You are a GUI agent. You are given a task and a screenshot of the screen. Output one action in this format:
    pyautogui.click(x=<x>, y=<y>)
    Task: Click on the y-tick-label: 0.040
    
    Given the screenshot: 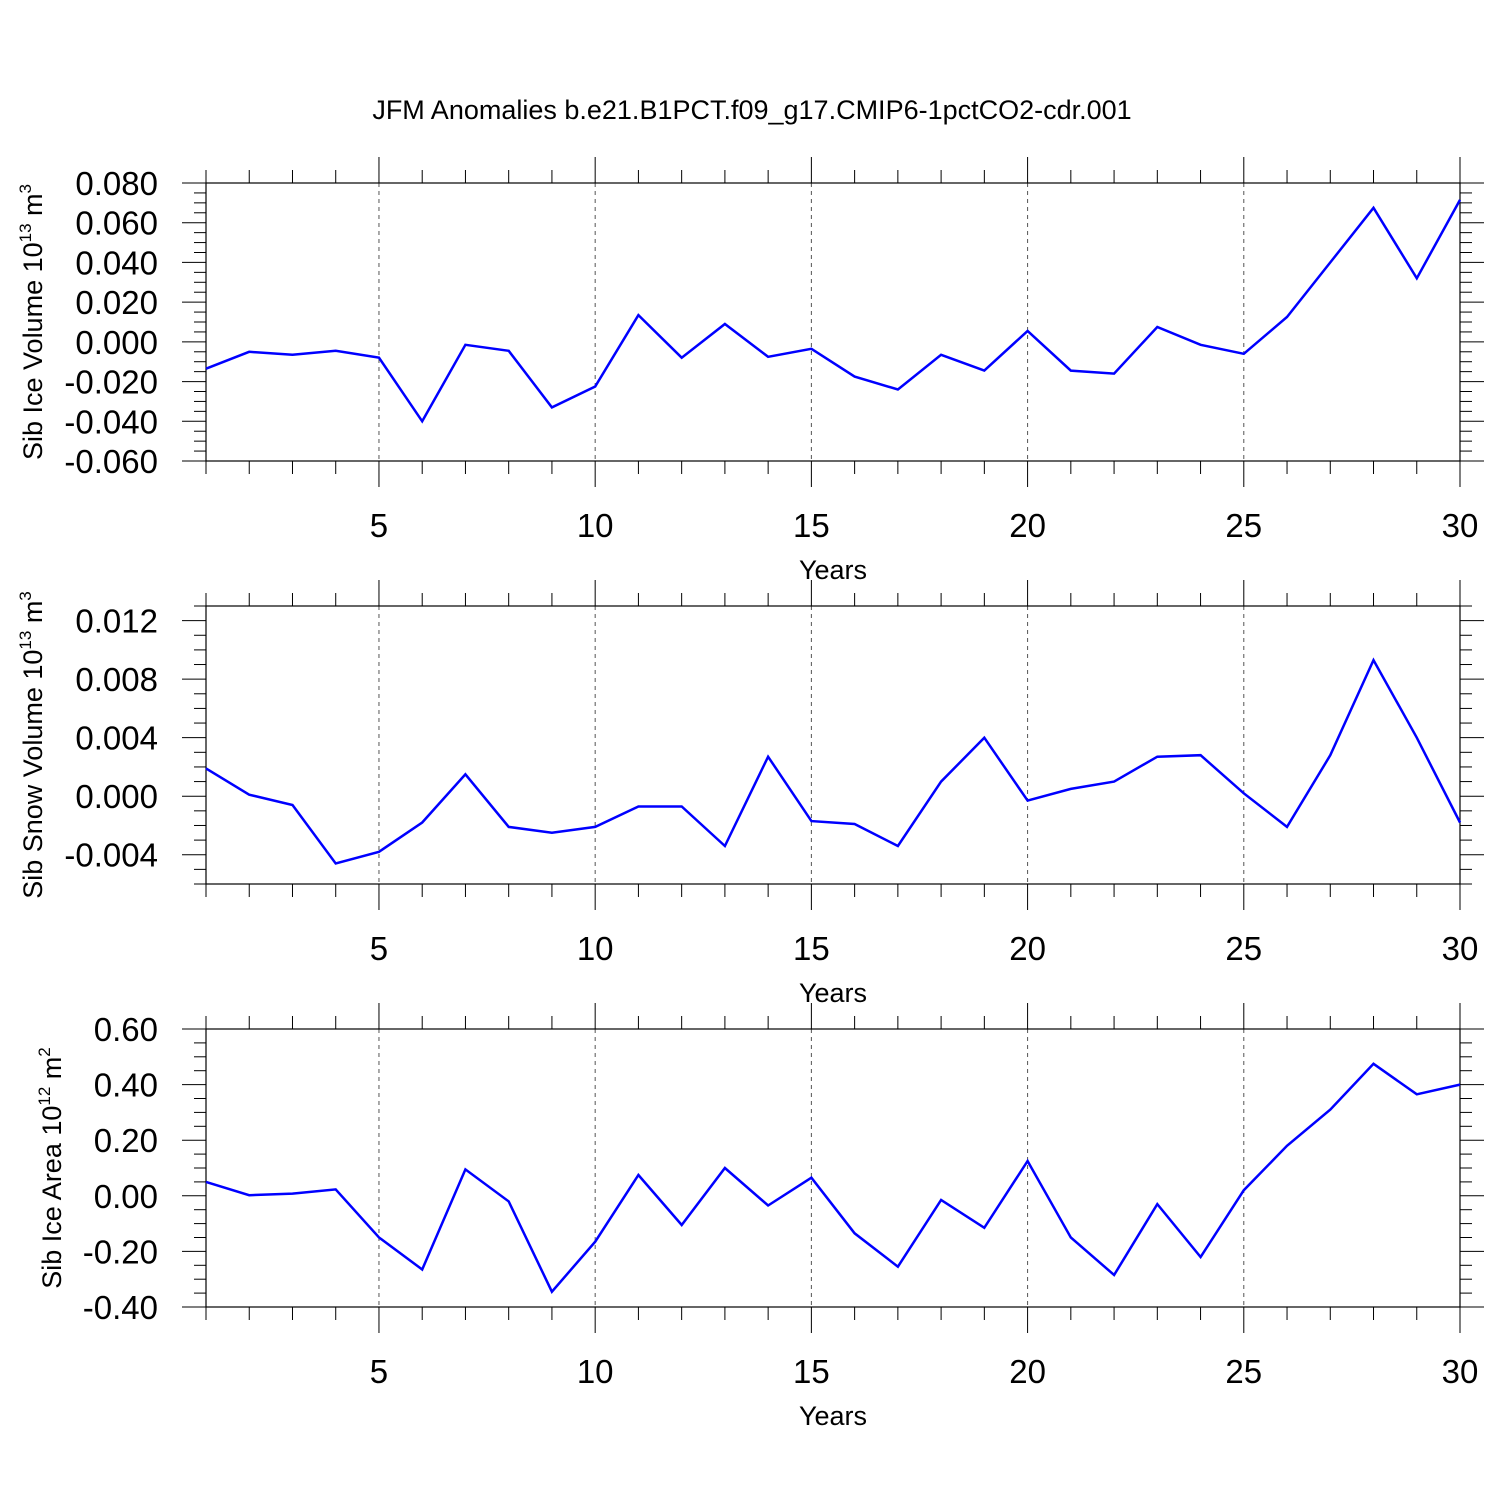 What is the action you would take?
    pyautogui.click(x=116, y=262)
    